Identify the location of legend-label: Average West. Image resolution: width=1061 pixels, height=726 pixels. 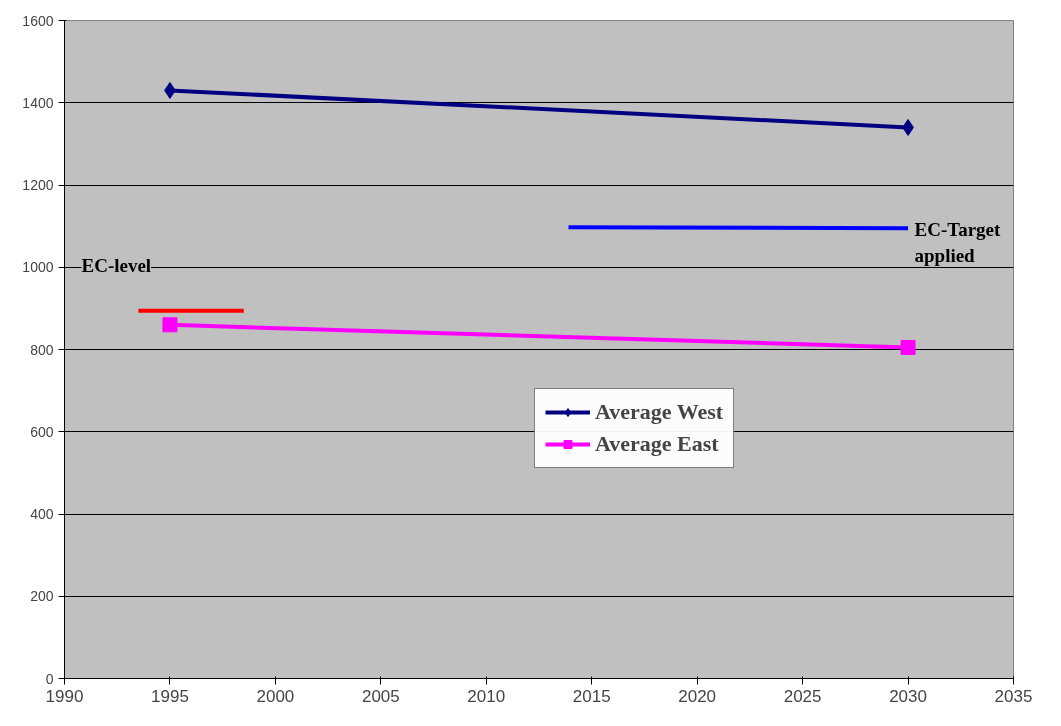
(659, 412).